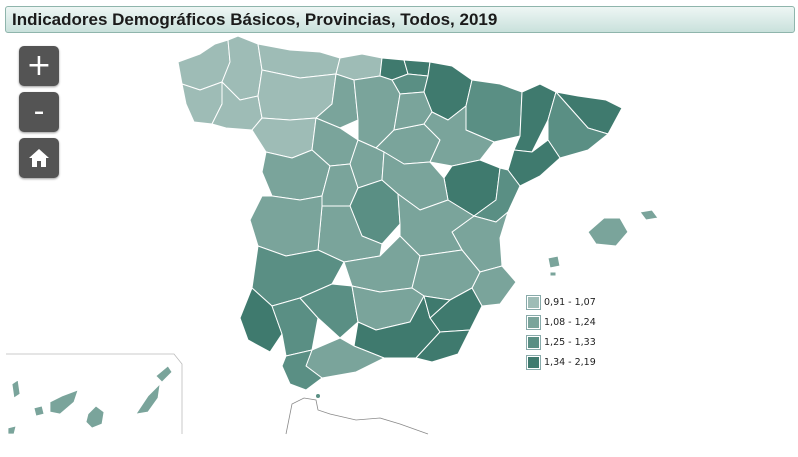 Image resolution: width=798 pixels, height=457 pixels. I want to click on province-tarragona, so click(534, 163).